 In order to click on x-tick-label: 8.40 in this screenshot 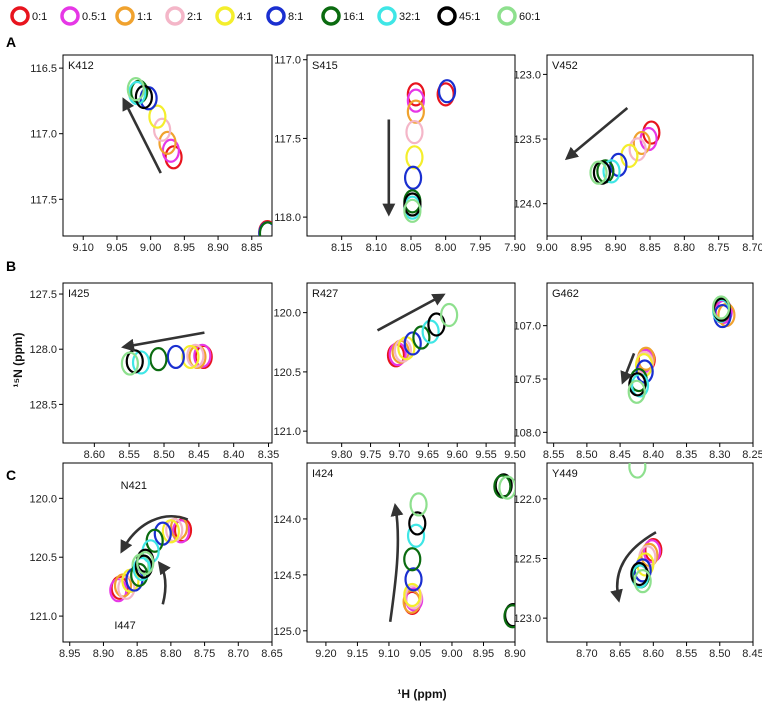, I will do `click(233, 455)`.